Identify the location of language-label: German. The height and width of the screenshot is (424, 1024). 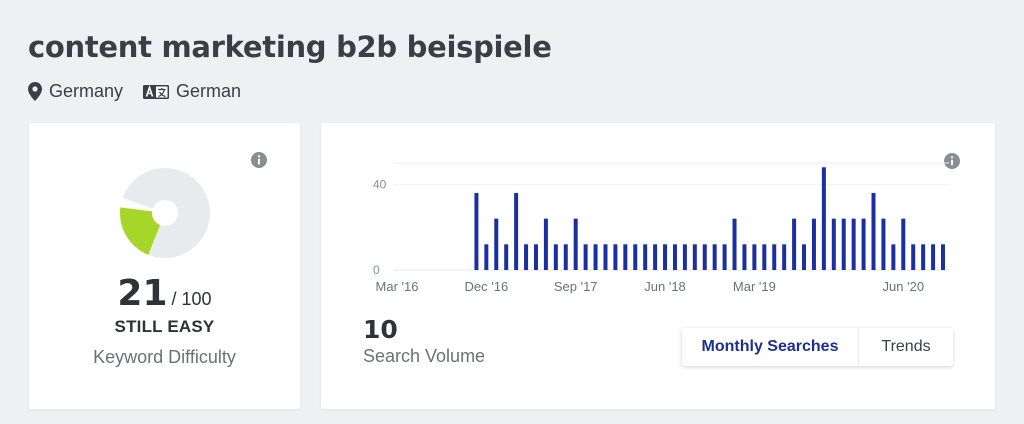
(209, 91).